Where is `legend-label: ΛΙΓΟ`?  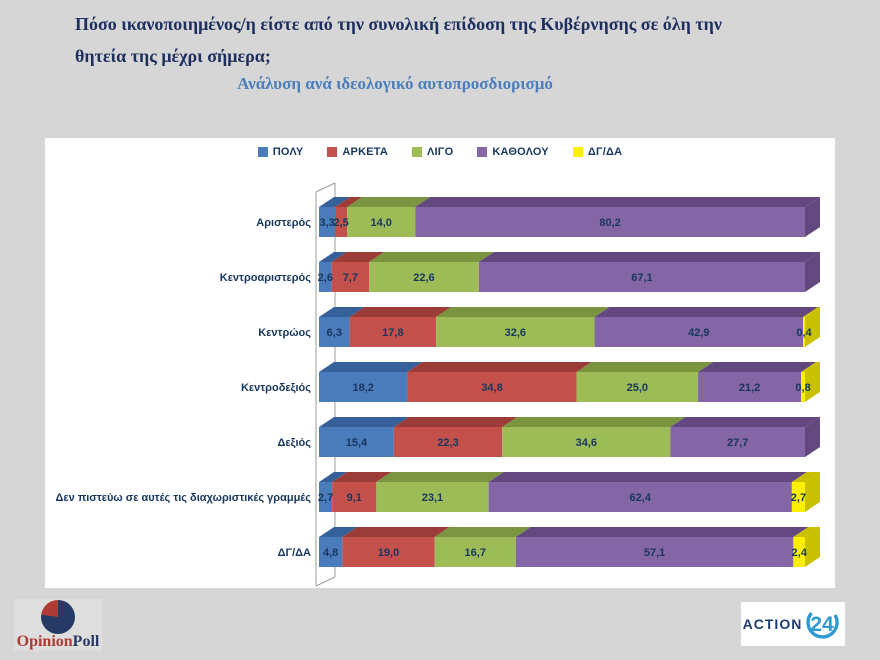 legend-label: ΛΙΓΟ is located at coordinates (440, 152).